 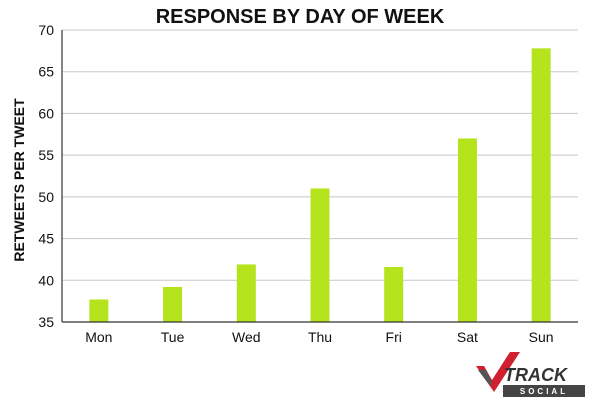 What do you see at coordinates (46, 72) in the screenshot?
I see `y-tick-label: 65` at bounding box center [46, 72].